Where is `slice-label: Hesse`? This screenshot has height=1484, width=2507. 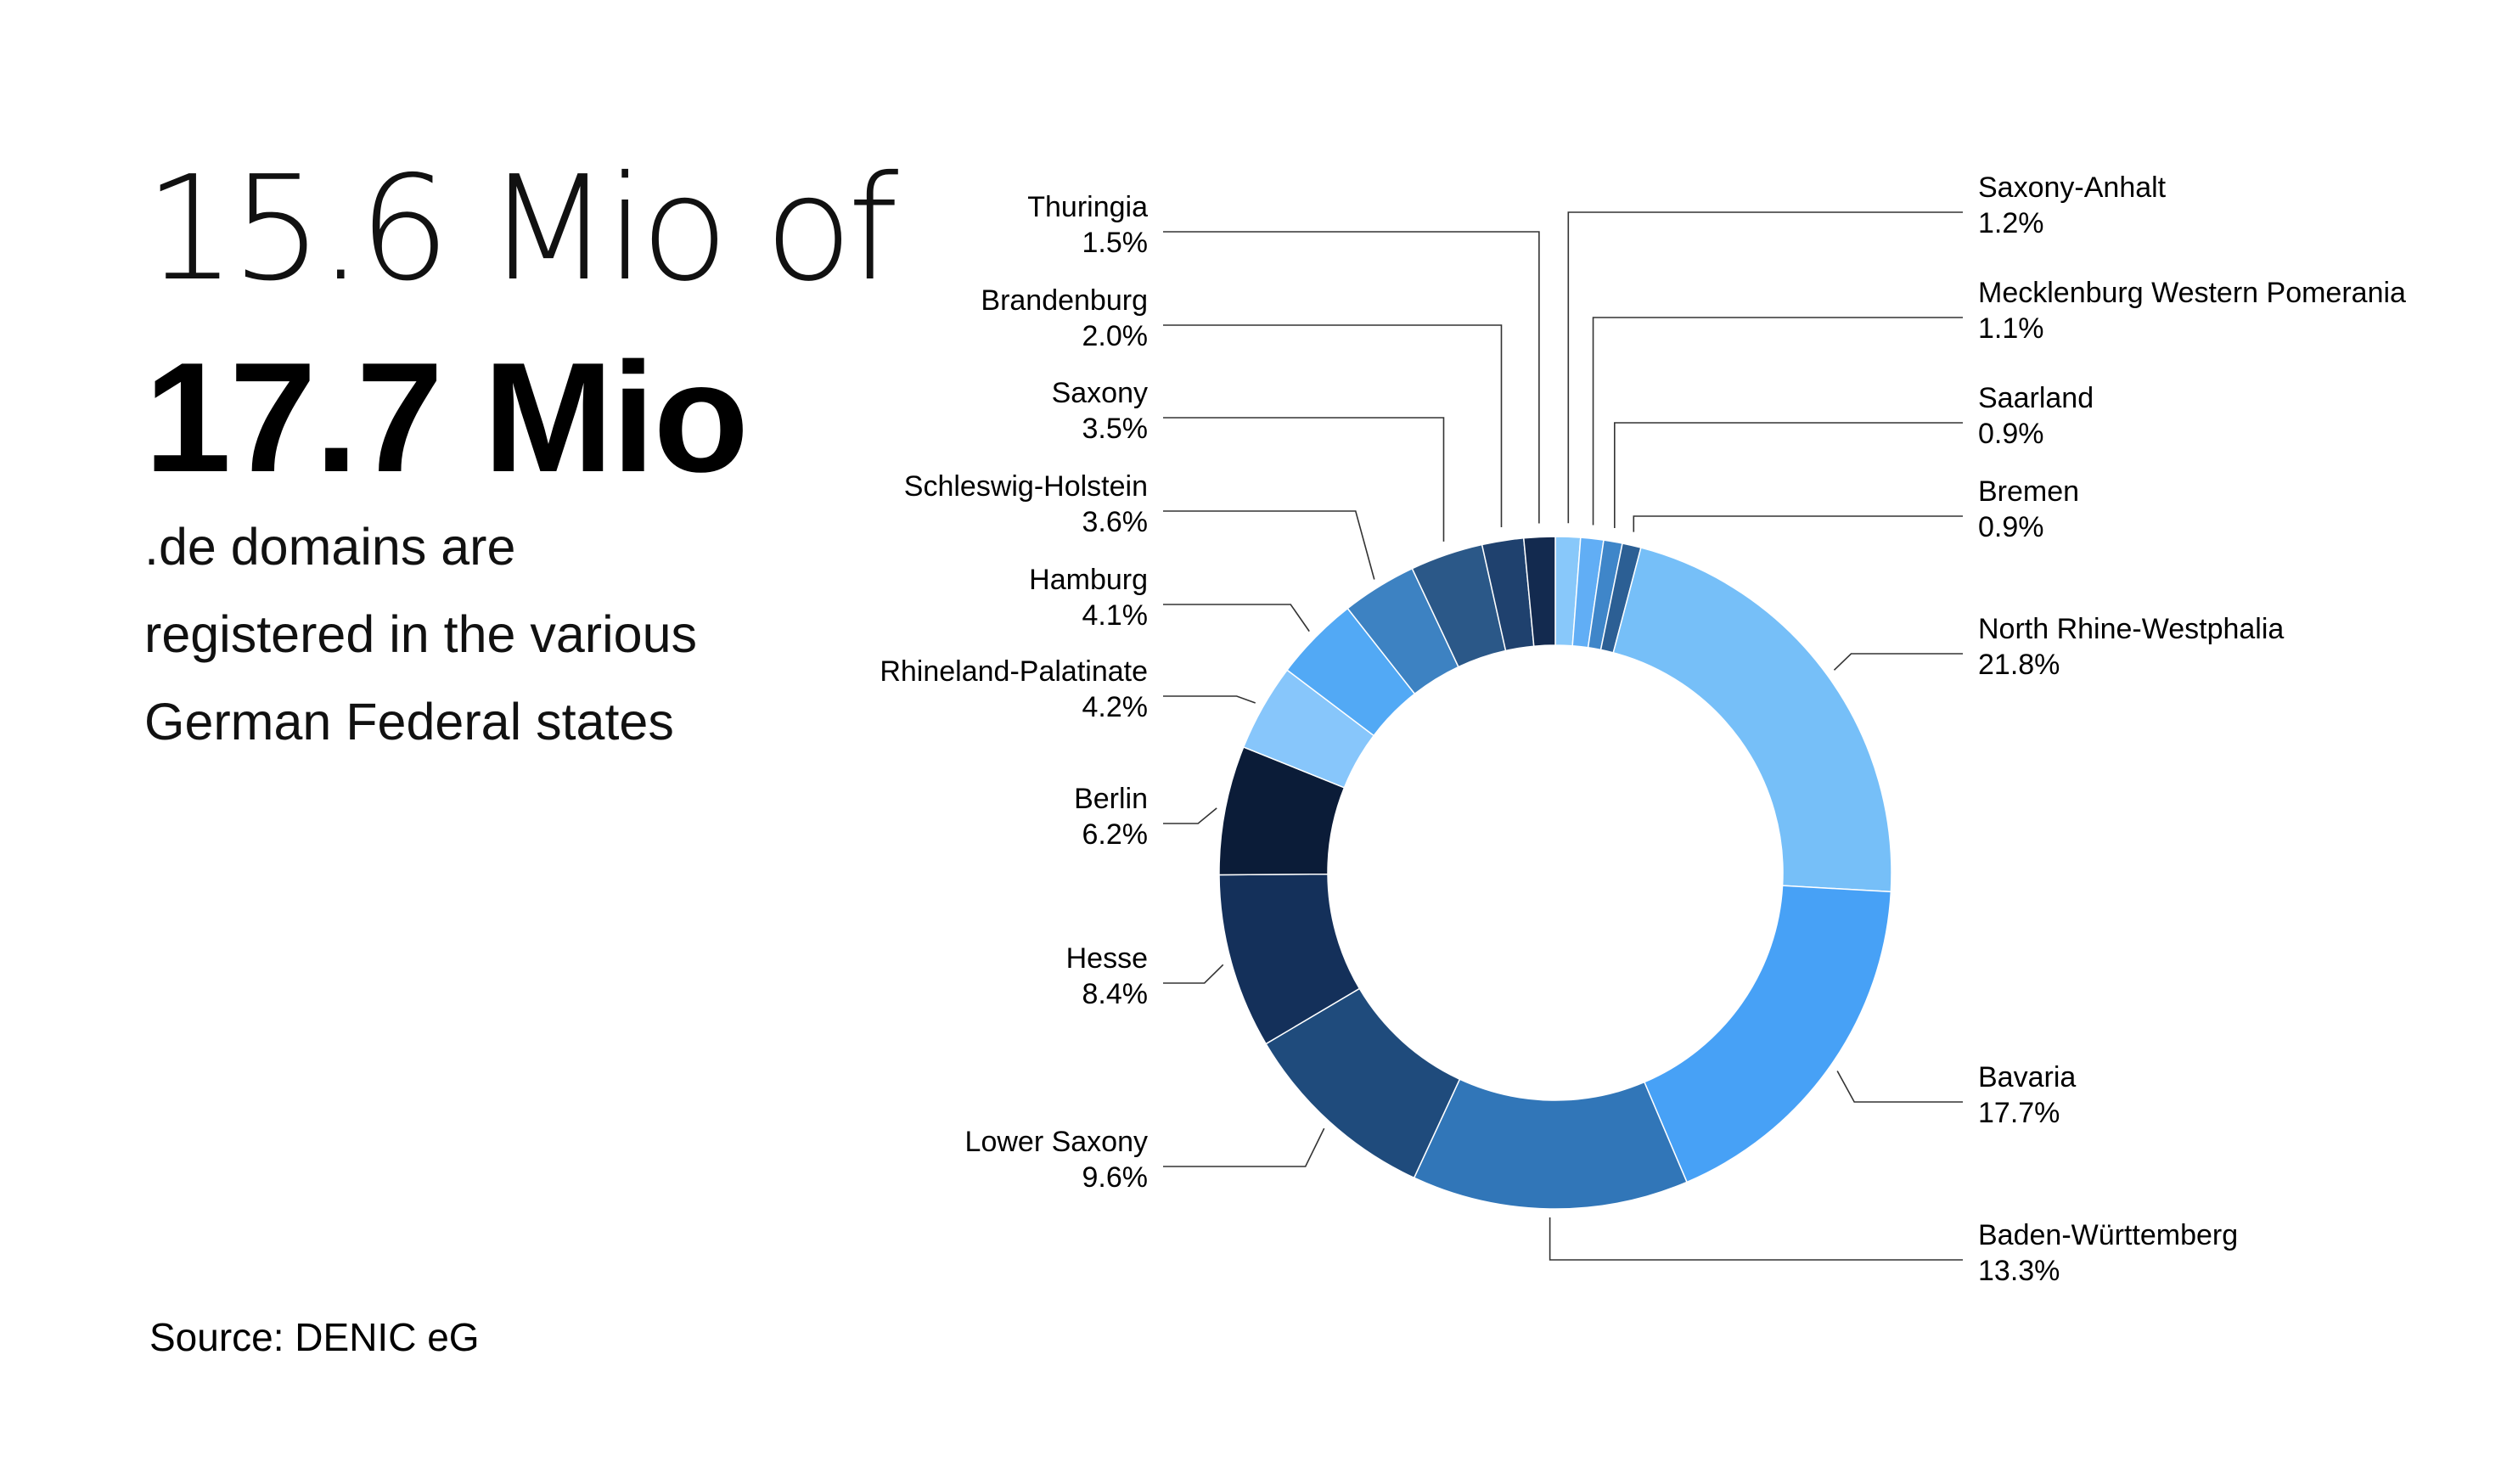
slice-label: Hesse is located at coordinates (1107, 958).